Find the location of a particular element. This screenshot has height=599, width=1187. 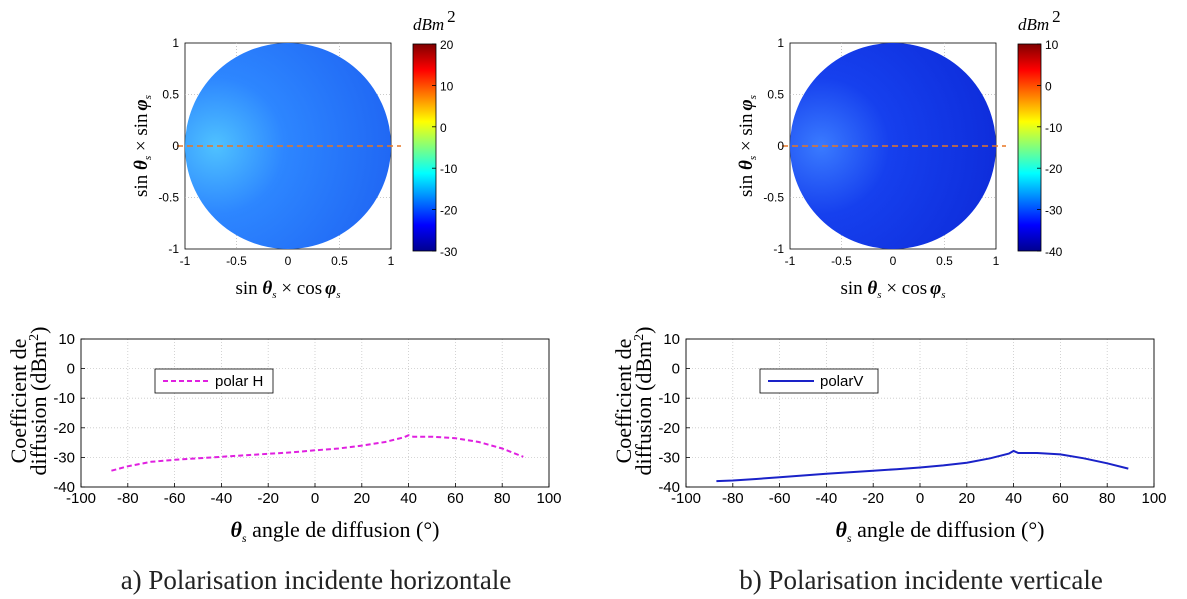

legend-label: polarV is located at coordinates (841, 381).